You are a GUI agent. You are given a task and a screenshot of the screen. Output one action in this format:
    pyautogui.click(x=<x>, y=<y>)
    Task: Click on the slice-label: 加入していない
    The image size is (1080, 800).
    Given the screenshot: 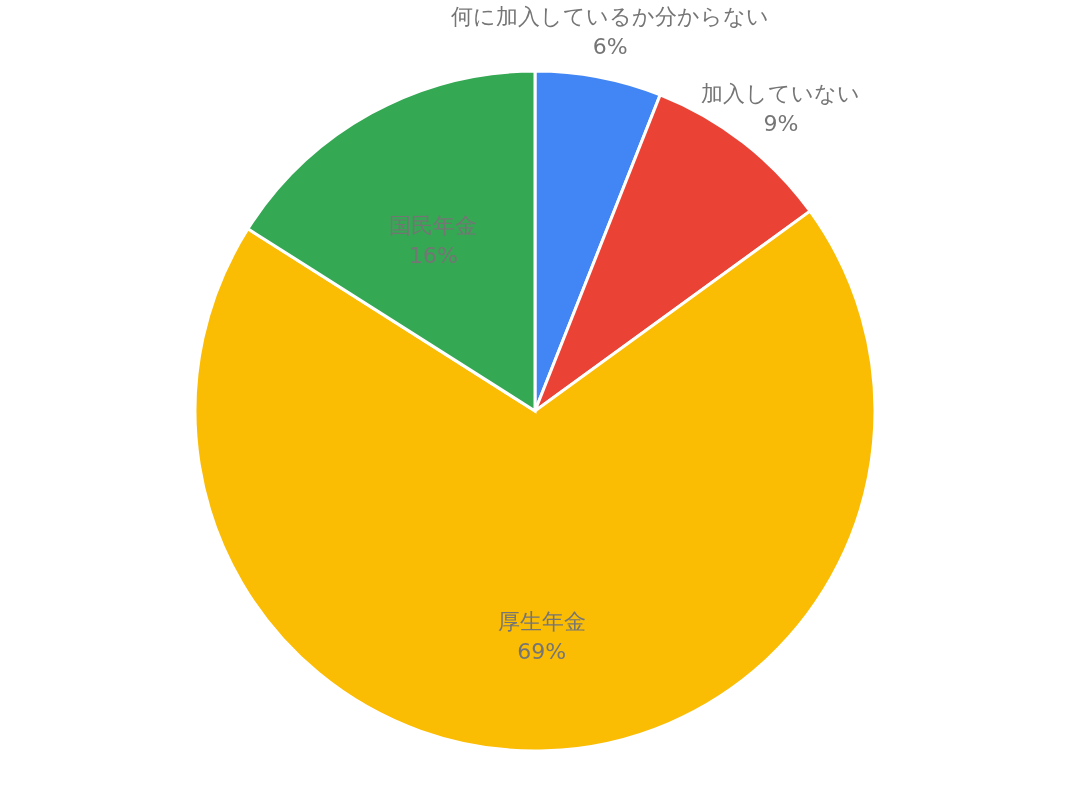 What is the action you would take?
    pyautogui.click(x=781, y=93)
    